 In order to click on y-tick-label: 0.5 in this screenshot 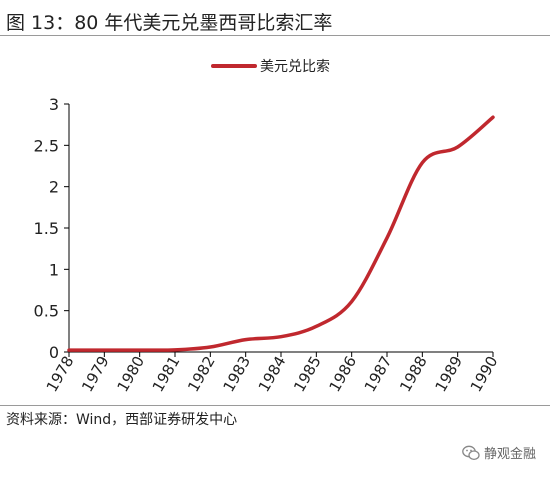, I will do `click(46, 311)`.